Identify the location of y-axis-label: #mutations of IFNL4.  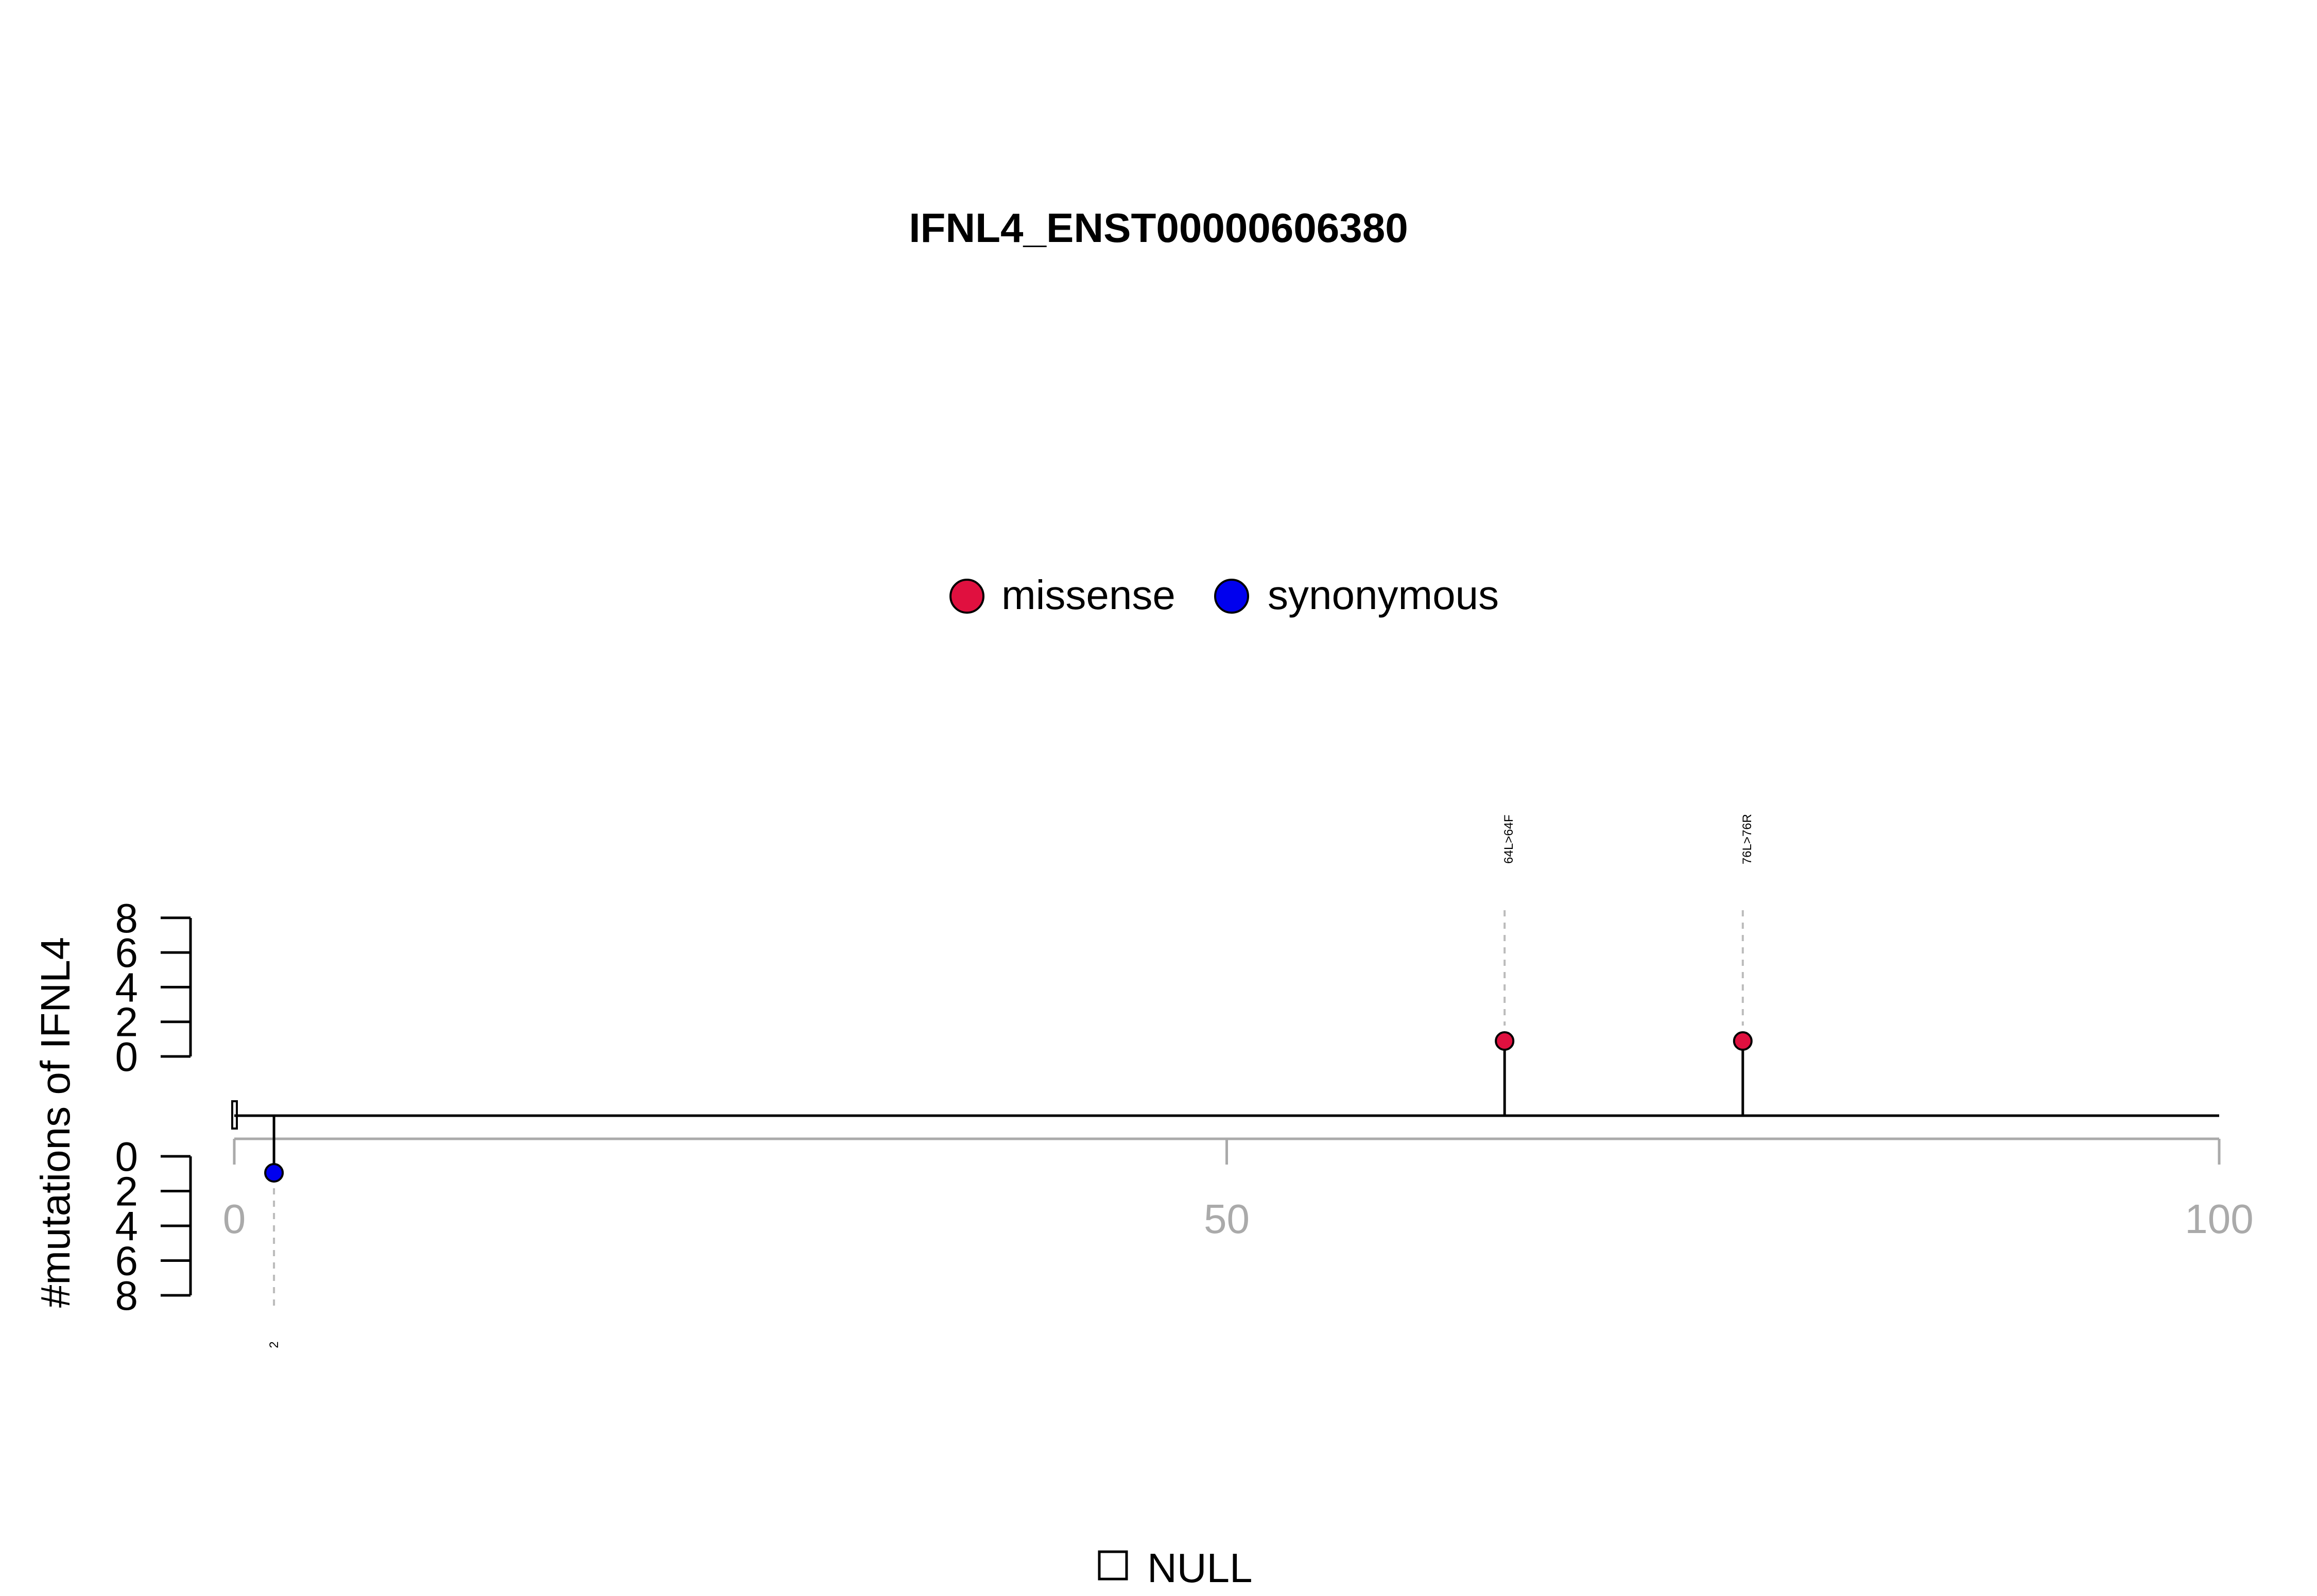
(55, 1122).